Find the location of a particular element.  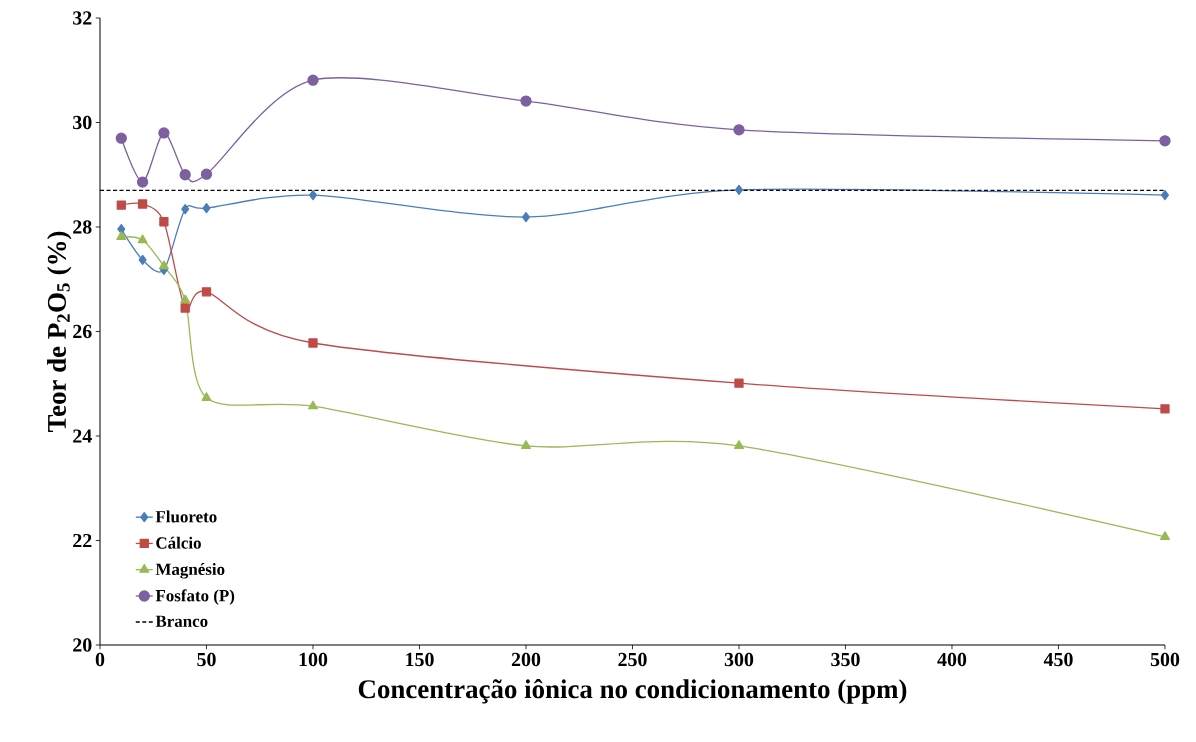

x-tick-label: 300 is located at coordinates (739, 659).